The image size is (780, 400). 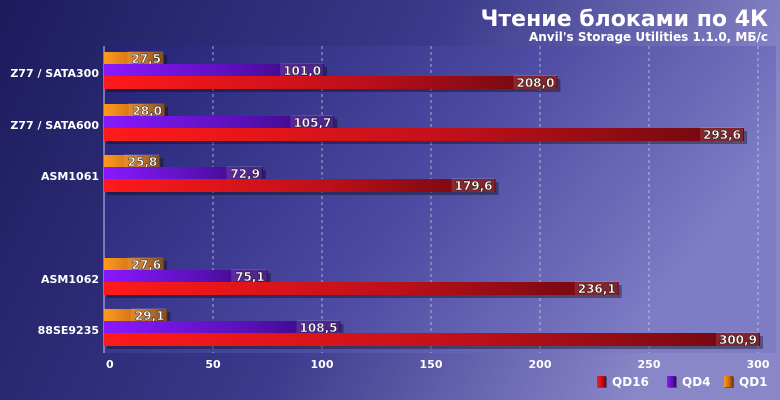 I want to click on x-tick-label: 200, so click(x=540, y=364).